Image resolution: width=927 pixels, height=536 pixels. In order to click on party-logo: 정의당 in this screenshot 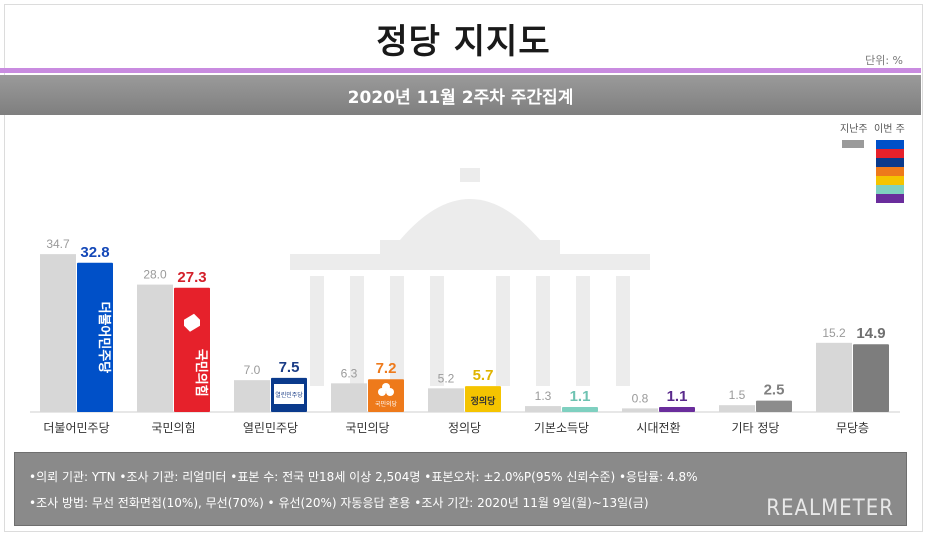, I will do `click(484, 401)`.